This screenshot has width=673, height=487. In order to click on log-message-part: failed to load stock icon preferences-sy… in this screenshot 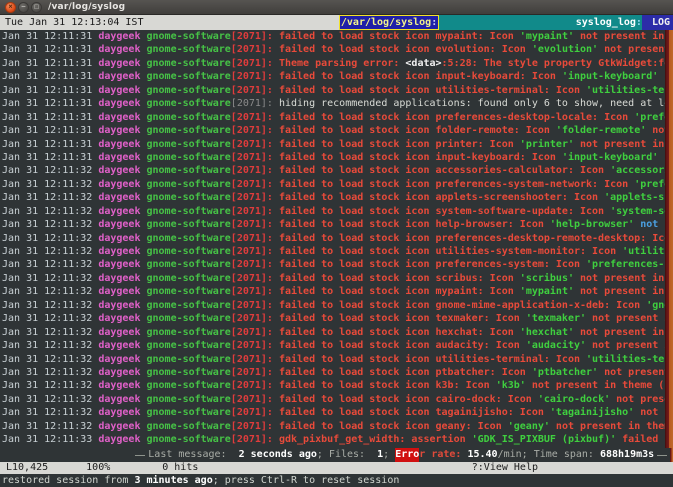, I will do `click(432, 265)`.